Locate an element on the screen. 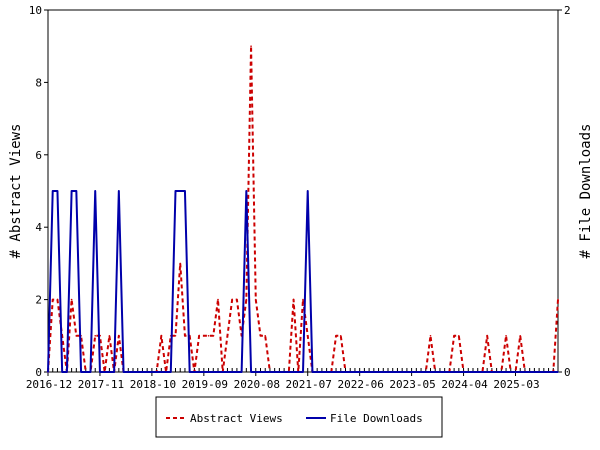 The height and width of the screenshot is (450, 600). legend-label-file-downloads: File Downloads is located at coordinates (376, 418).